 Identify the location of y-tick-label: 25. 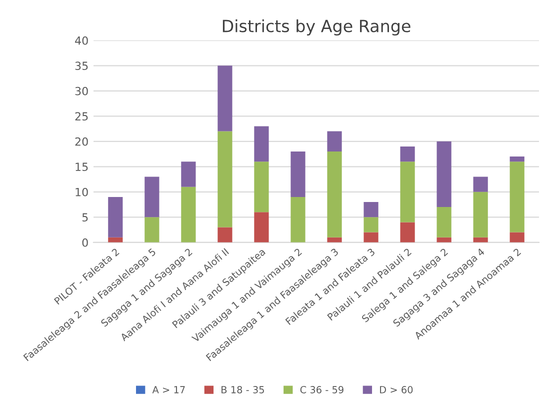
(81, 116).